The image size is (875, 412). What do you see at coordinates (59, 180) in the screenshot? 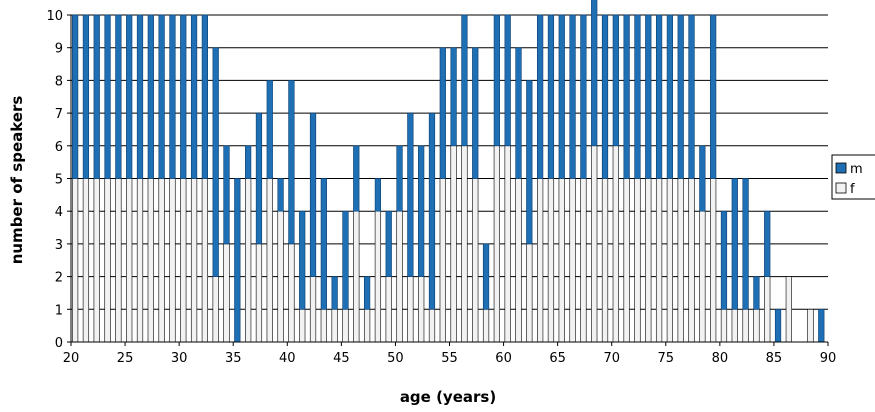
I see `y-tick-label-5: 5` at bounding box center [59, 180].